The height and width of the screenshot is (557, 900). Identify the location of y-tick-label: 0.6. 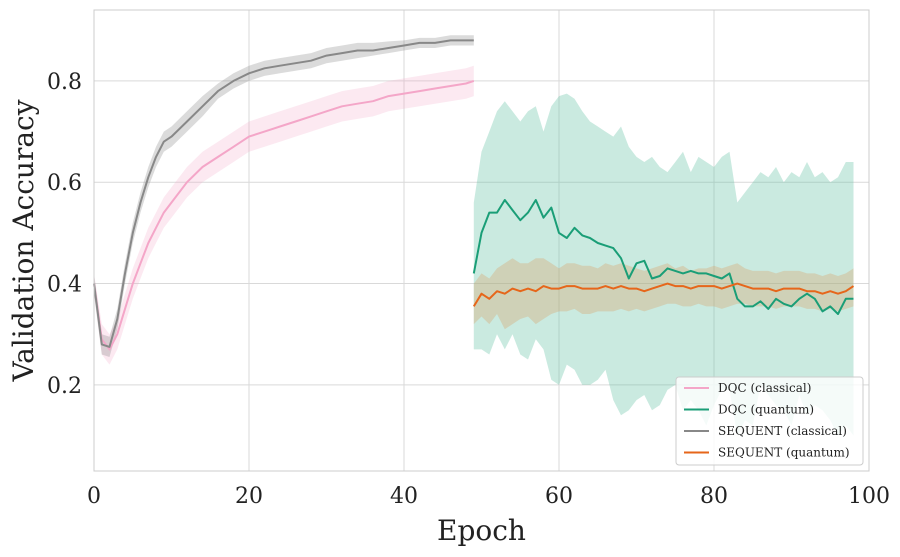
(64, 183).